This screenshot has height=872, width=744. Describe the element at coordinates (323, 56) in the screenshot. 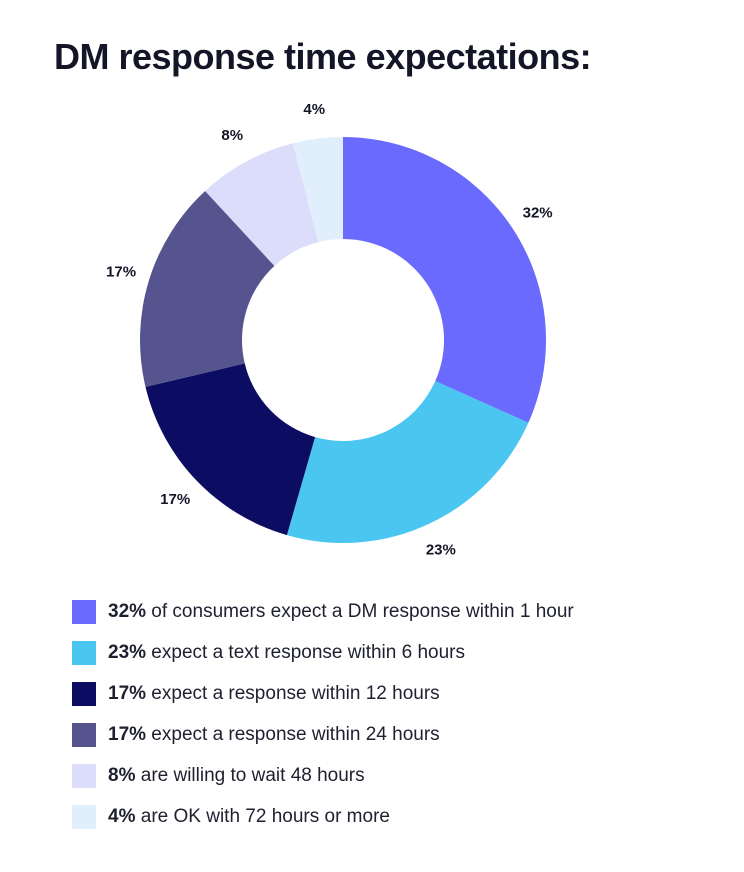

I see `chart-title: DM response time expectations:` at that location.